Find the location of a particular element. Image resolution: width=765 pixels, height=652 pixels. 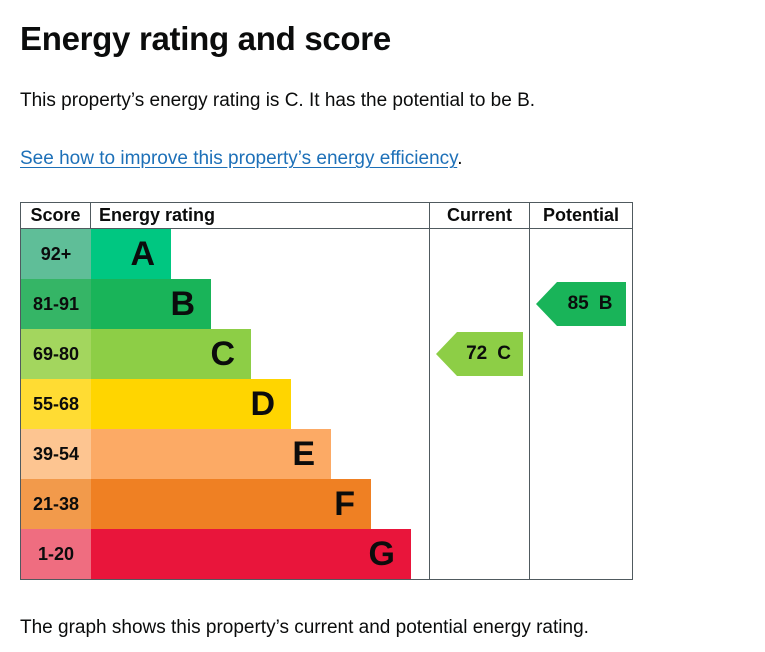

band-score-label: 39-54 is located at coordinates (56, 454).